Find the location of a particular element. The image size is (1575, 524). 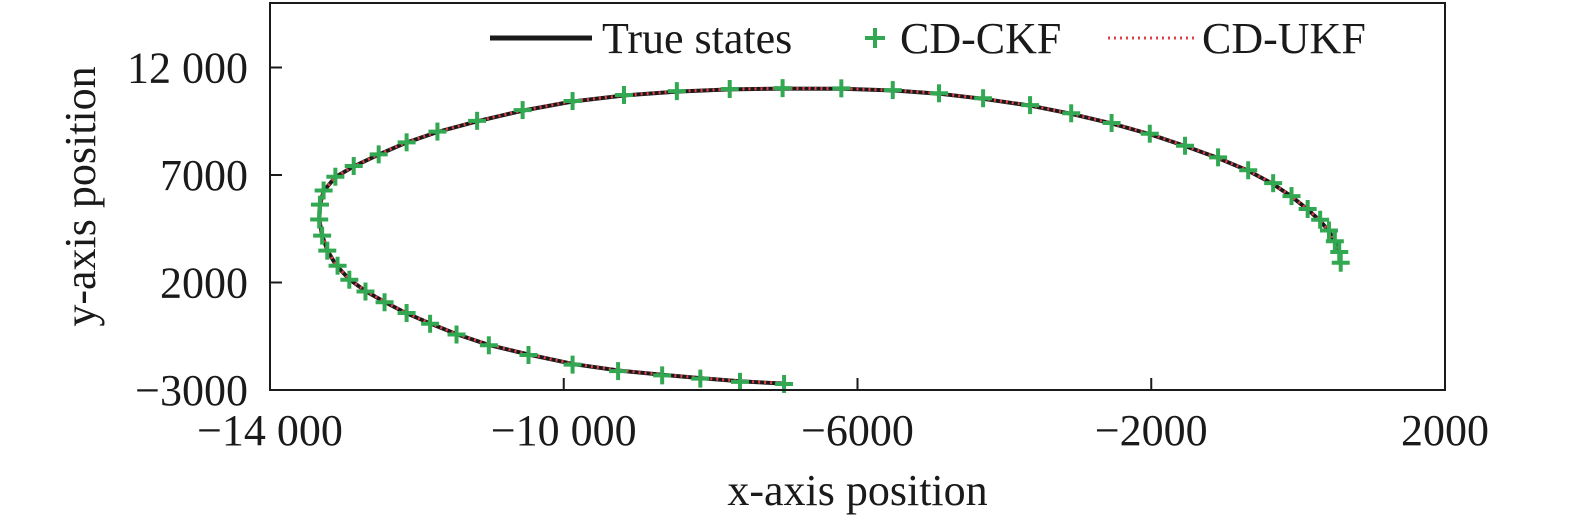

x-tick-label: 2000 is located at coordinates (1445, 430).